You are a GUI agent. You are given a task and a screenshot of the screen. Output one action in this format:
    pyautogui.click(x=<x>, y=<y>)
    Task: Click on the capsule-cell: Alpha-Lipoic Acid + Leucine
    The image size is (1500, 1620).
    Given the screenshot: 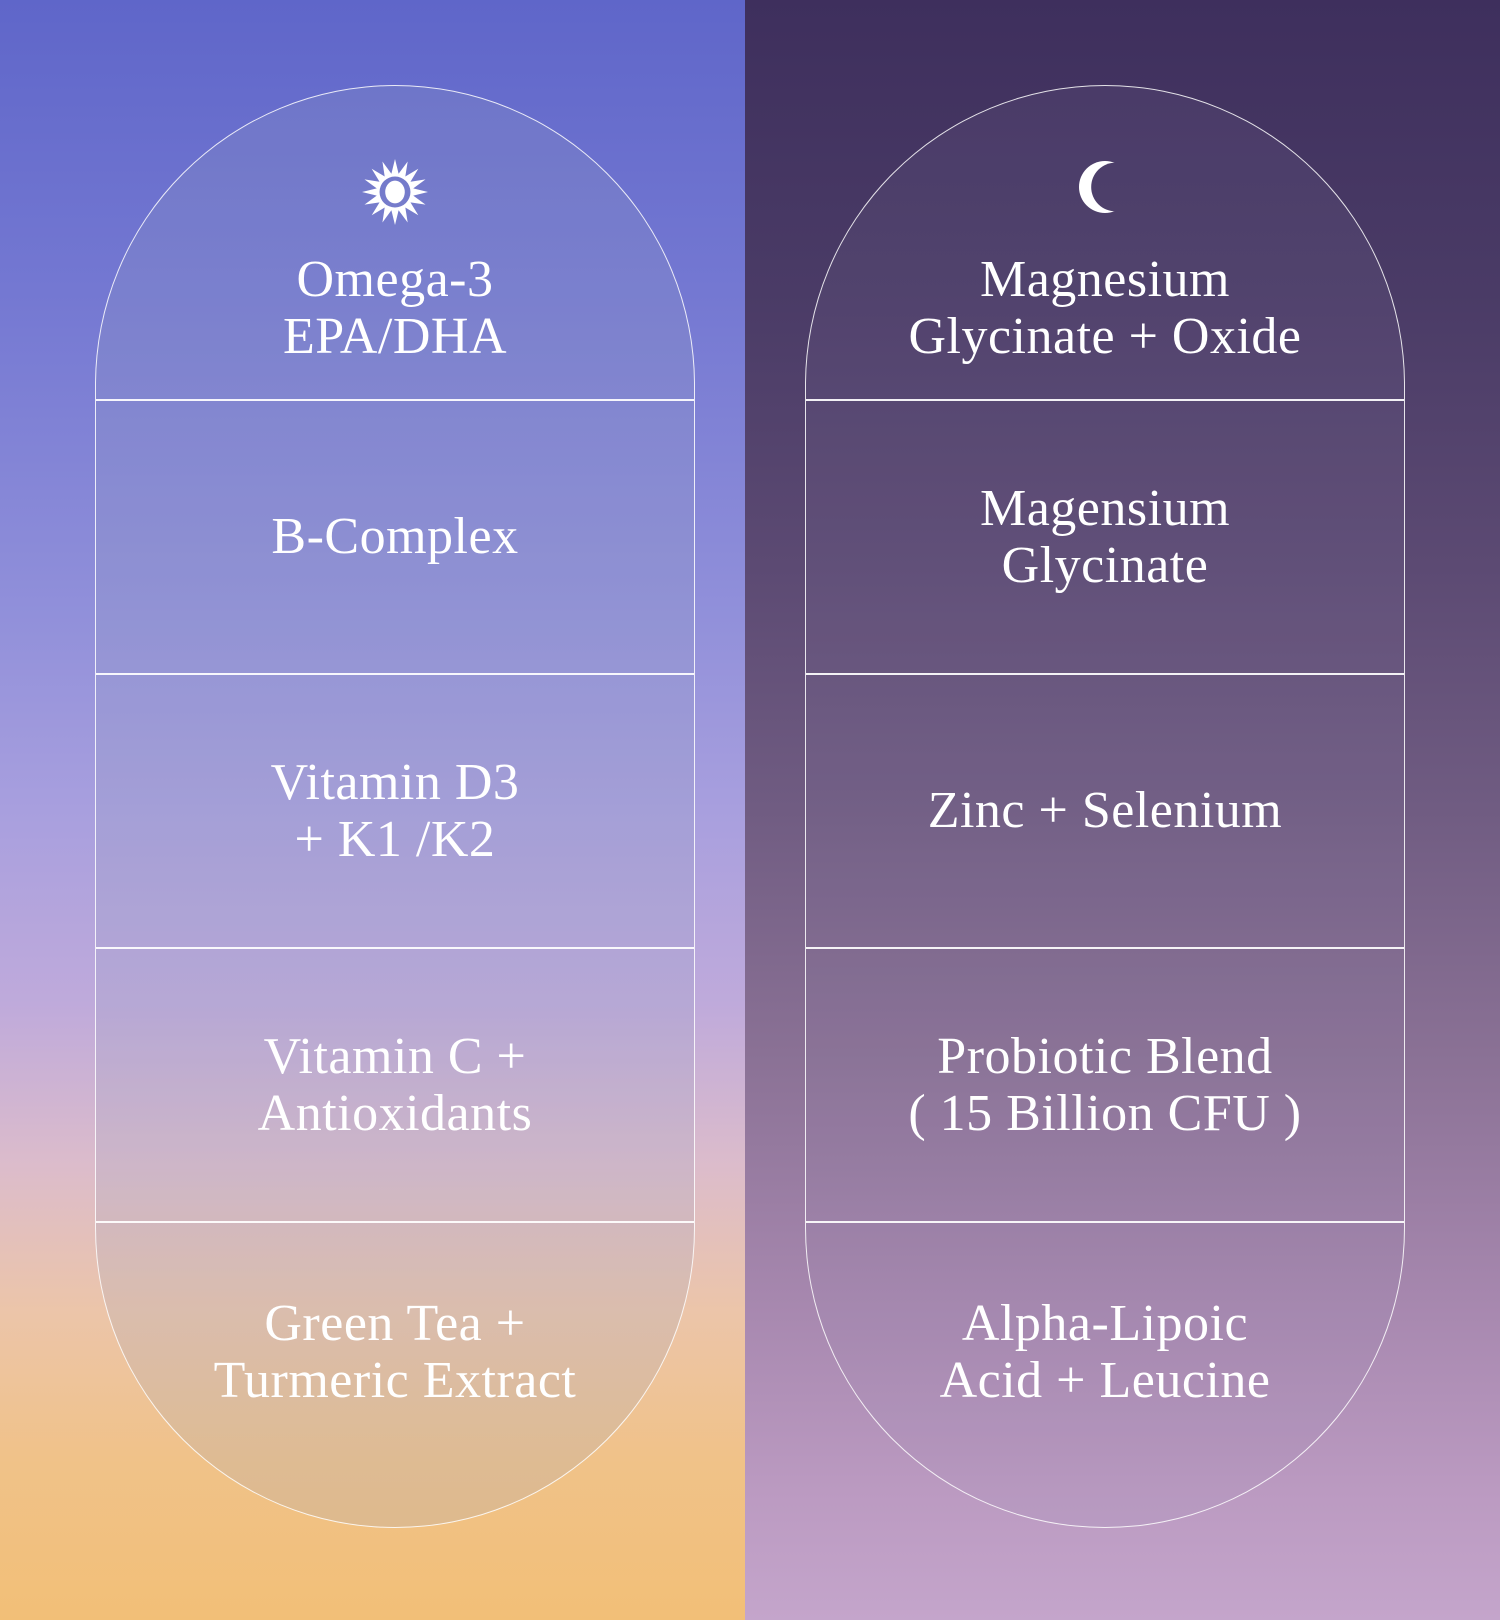 What is the action you would take?
    pyautogui.click(x=1105, y=1374)
    